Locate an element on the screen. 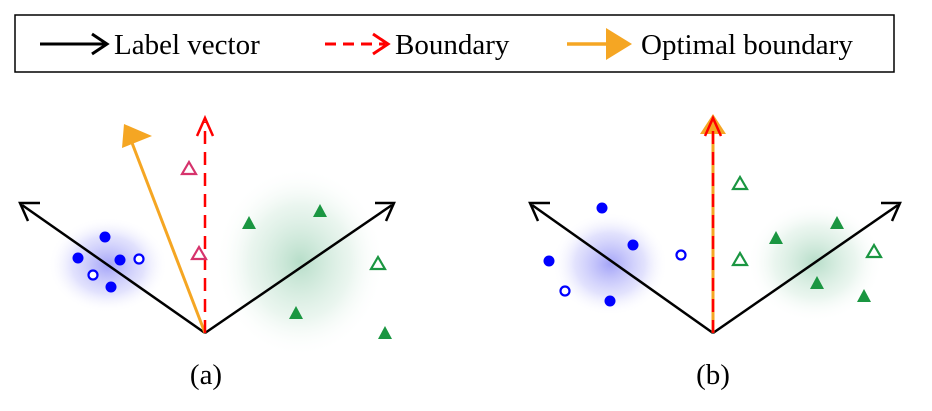 The image size is (932, 411). legend: Label vector Boundary Optimal boundary is located at coordinates (454, 43).